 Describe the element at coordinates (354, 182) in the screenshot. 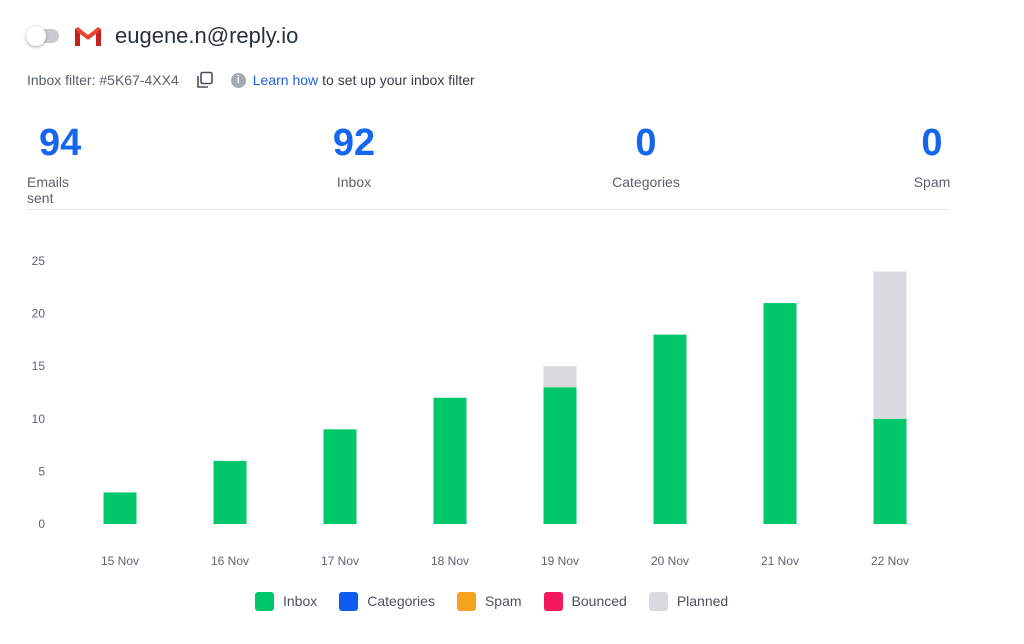

I see `stat-label: Inbox` at that location.